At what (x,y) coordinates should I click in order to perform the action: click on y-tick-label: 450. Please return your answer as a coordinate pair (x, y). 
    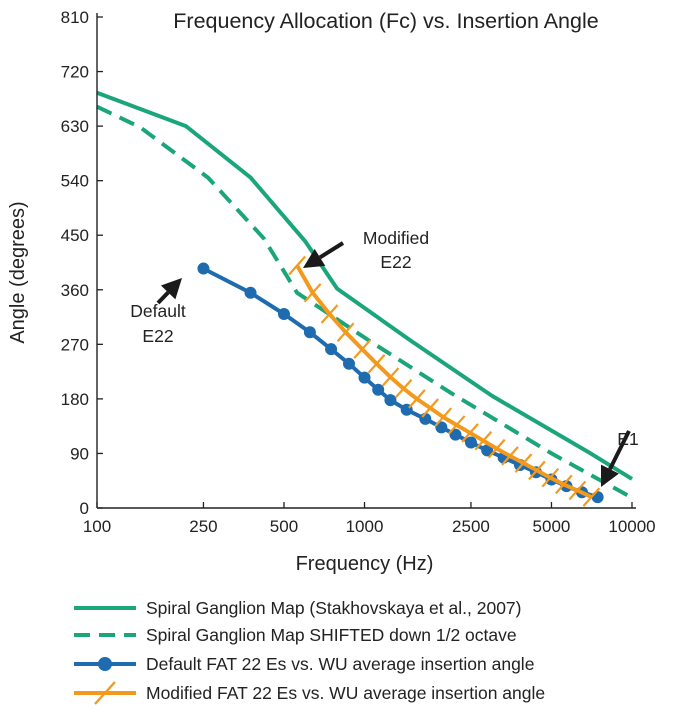
    Looking at the image, I should click on (75, 235).